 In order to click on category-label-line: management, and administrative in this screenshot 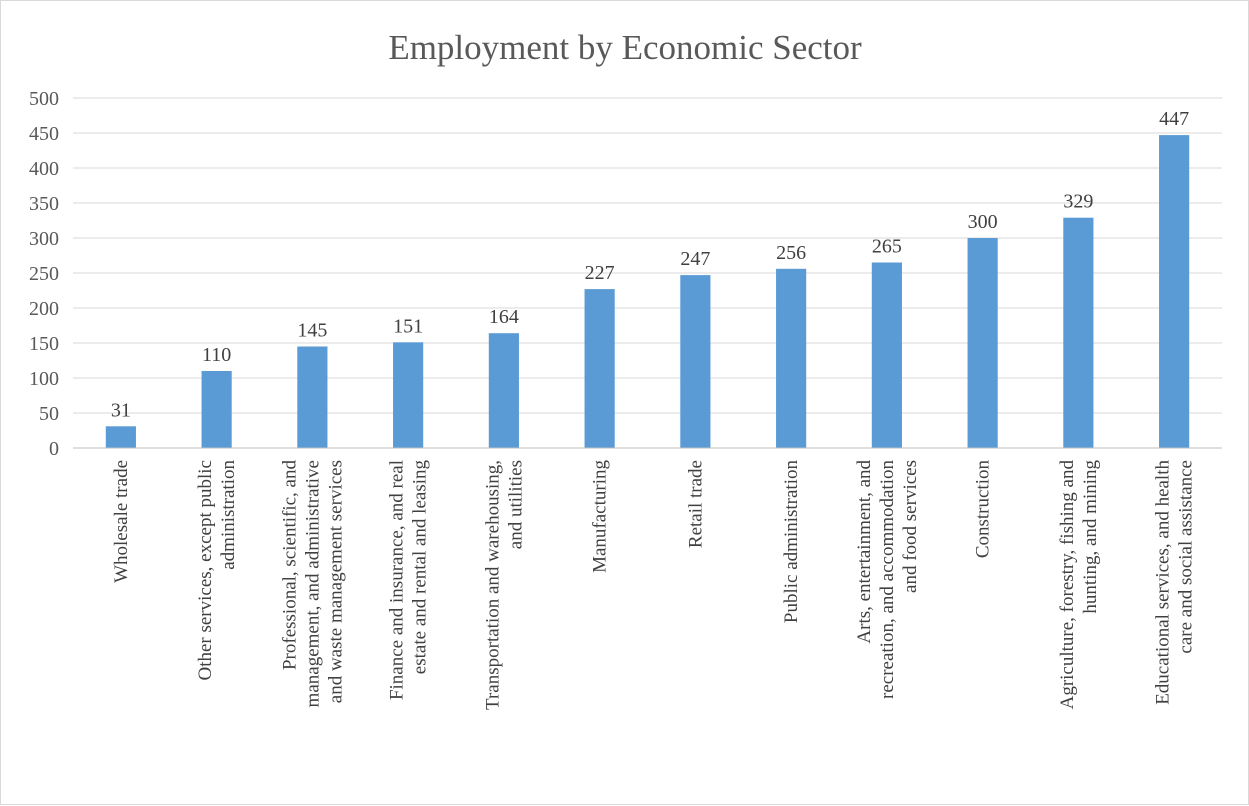, I will do `click(312, 583)`.